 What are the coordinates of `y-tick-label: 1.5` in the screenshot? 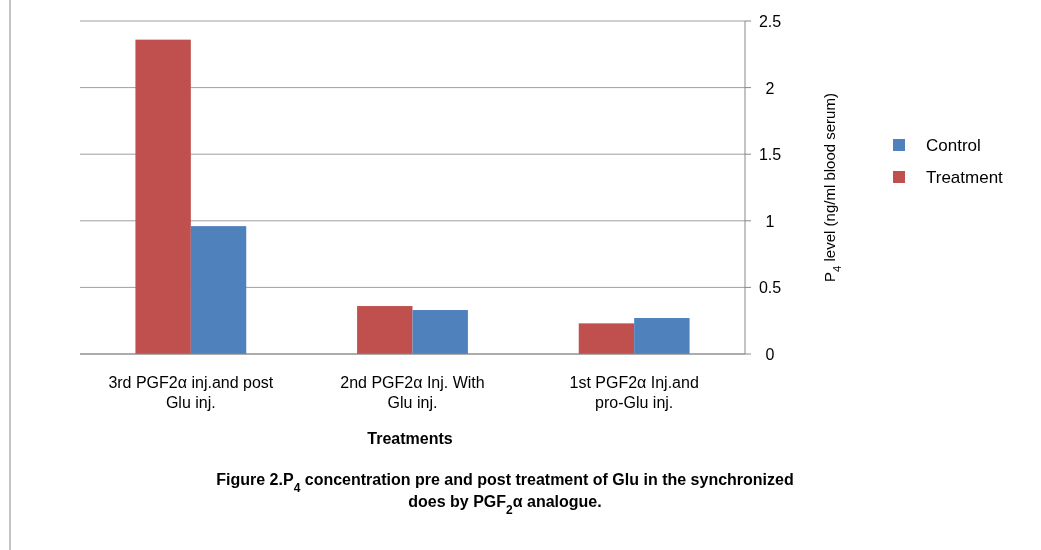 It's located at (770, 155).